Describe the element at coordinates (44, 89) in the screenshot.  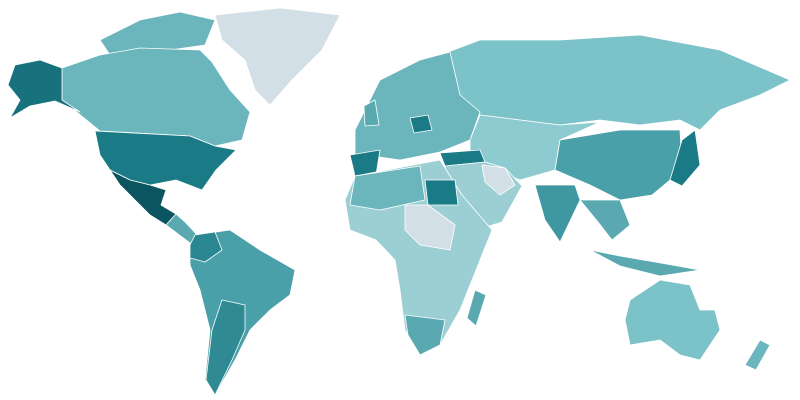
I see `region-alaska` at that location.